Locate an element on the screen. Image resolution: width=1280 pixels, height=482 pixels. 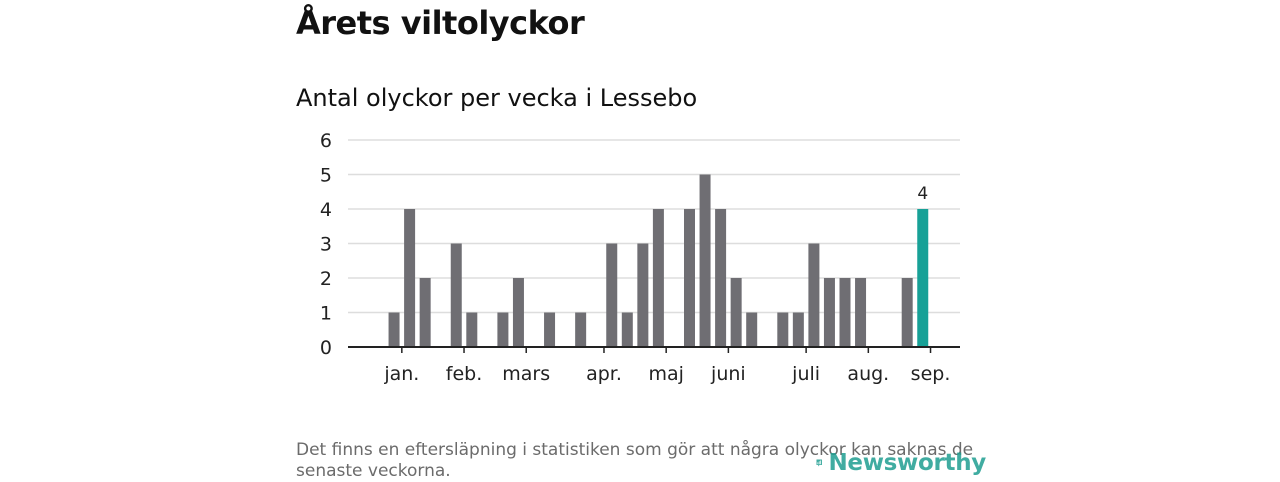
y-tick-label: 6 is located at coordinates (326, 141).